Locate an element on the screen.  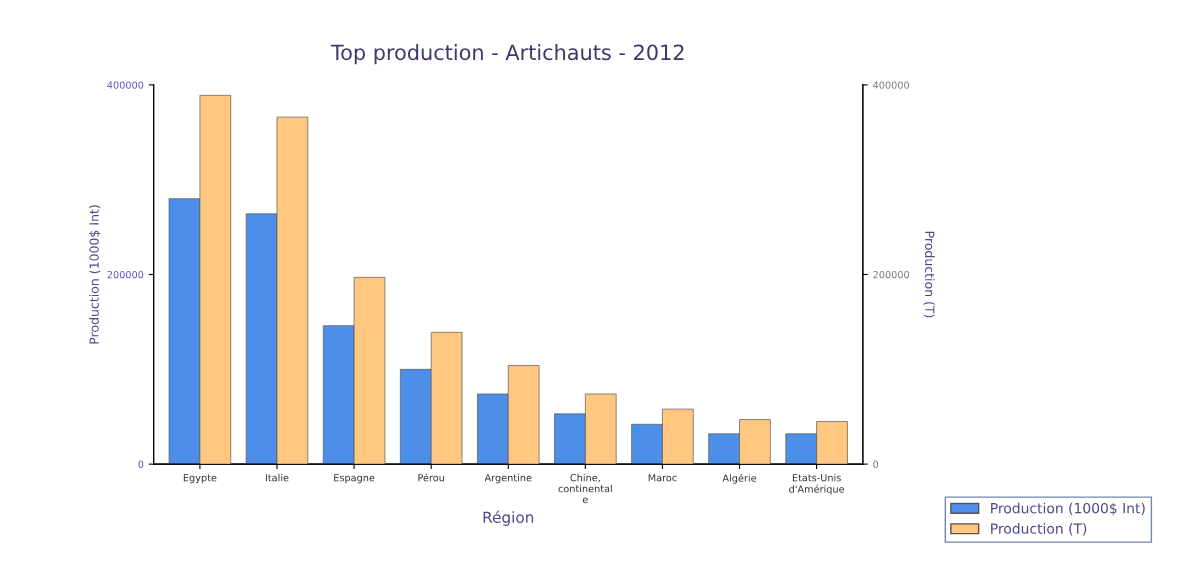
x-axis-title: Région is located at coordinates (508, 518).